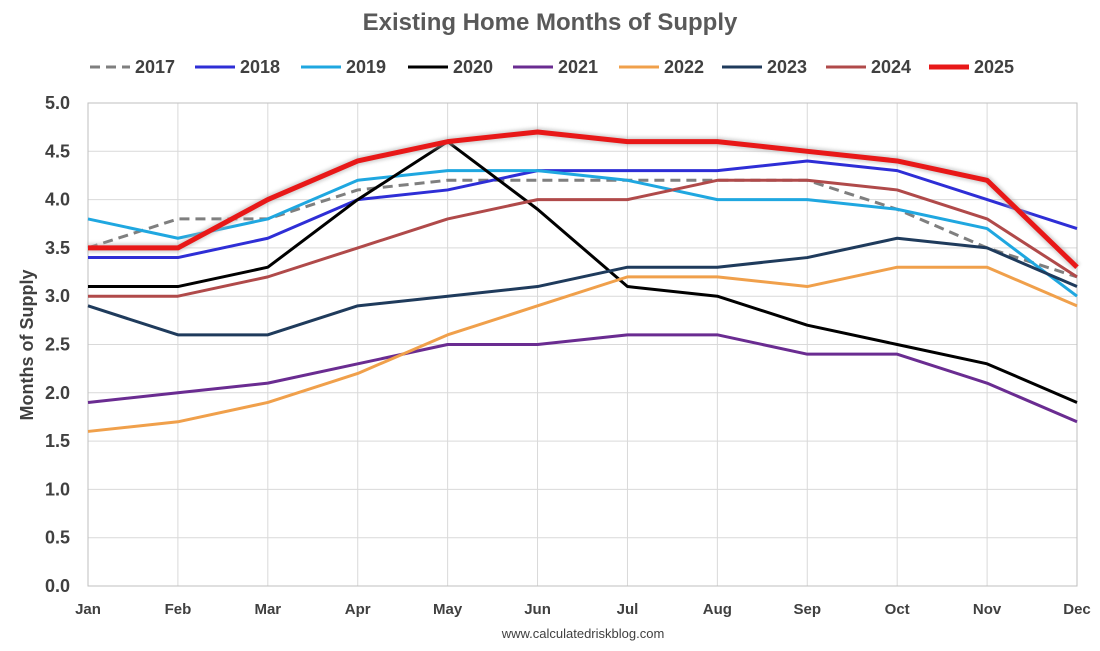 The image size is (1100, 651). What do you see at coordinates (267, 609) in the screenshot?
I see `x-tick-label: Mar` at bounding box center [267, 609].